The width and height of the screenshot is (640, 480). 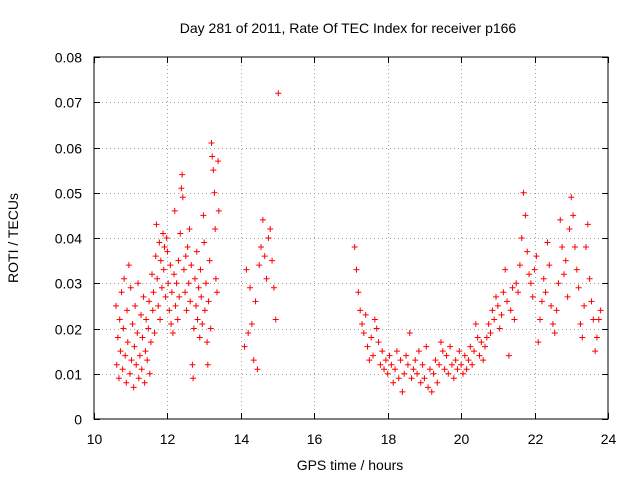 I want to click on y-tick-label: 0, so click(x=78, y=420).